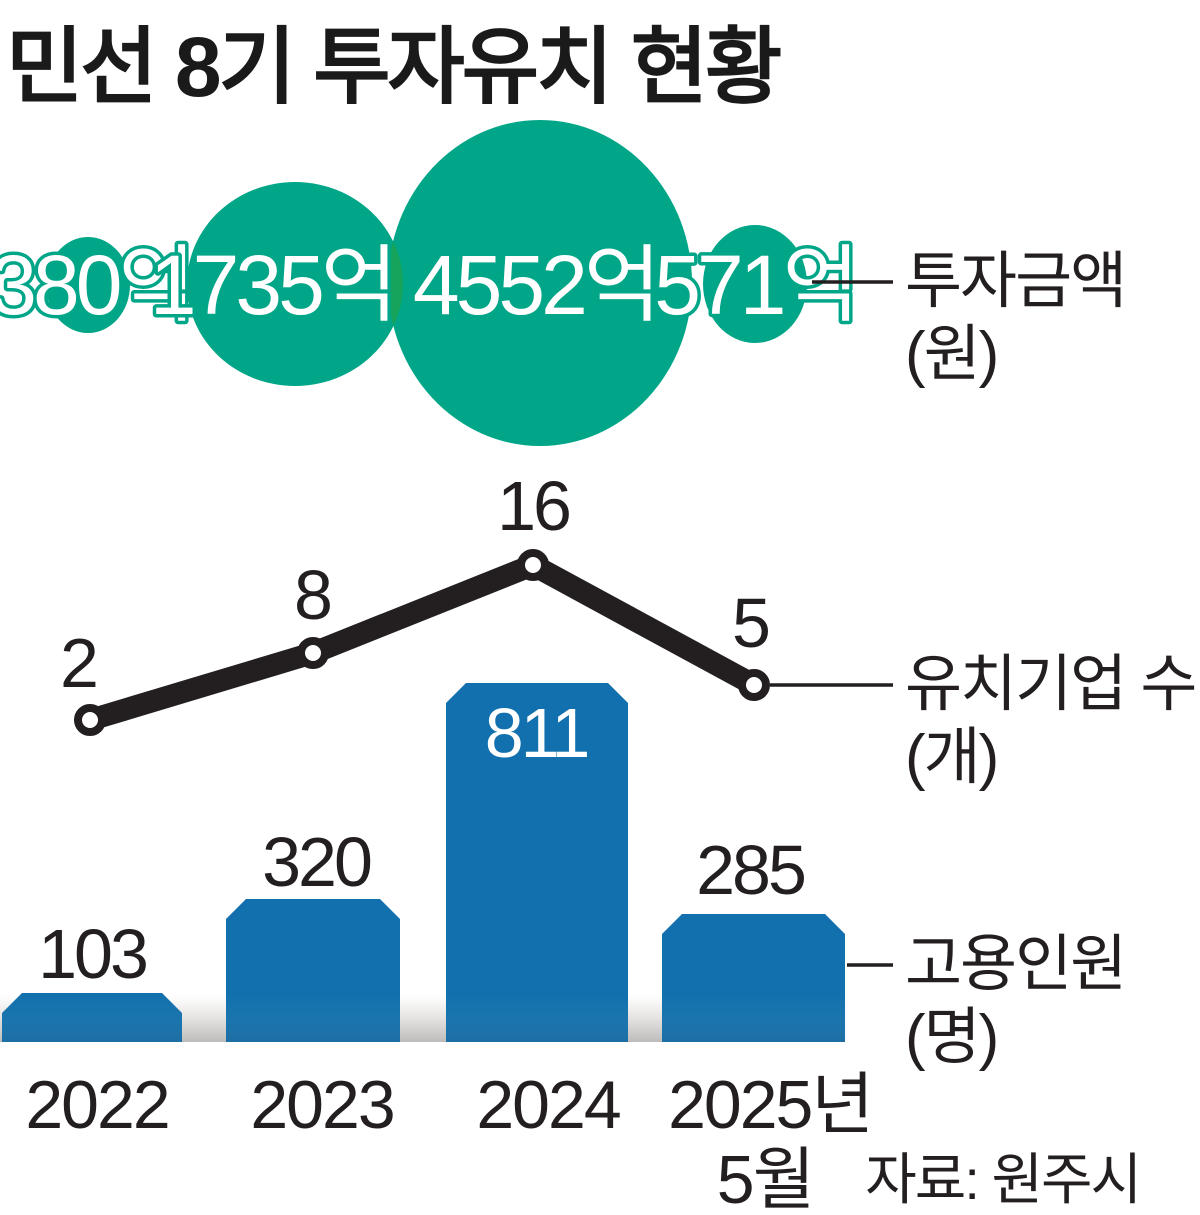 The width and height of the screenshot is (1200, 1215). Describe the element at coordinates (1051, 684) in the screenshot. I see `legend-companies-name: 유치기업 수` at that location.